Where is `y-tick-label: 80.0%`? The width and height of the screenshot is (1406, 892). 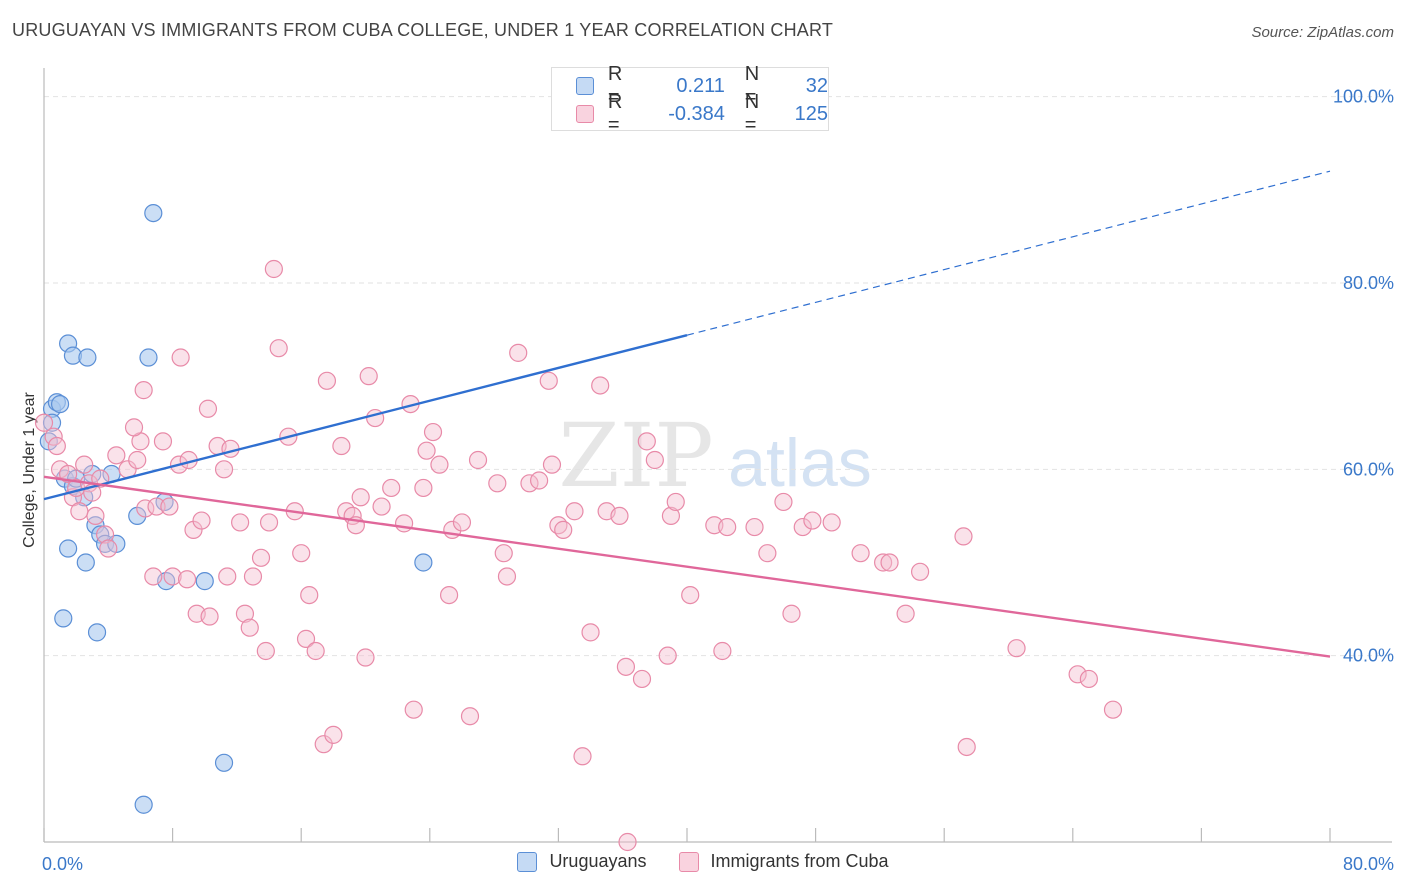
y-tick-label: 80.0% is located at coordinates (1368, 283).